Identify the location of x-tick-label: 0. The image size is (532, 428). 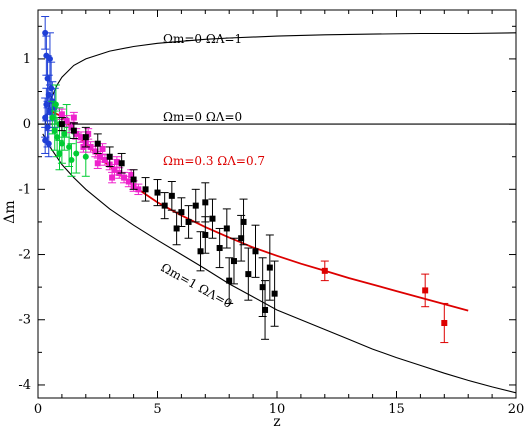
(38, 409).